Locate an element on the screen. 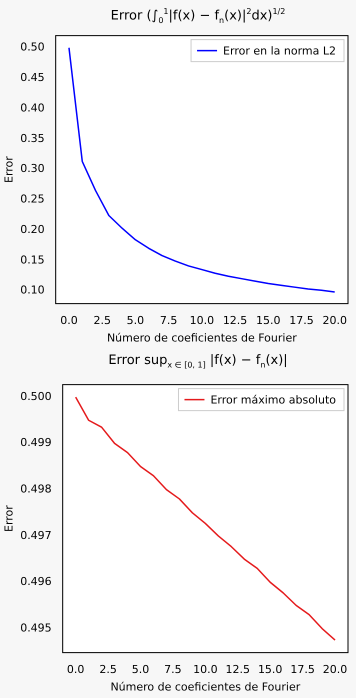  y-tick-label: 0.45 is located at coordinates (32, 77).